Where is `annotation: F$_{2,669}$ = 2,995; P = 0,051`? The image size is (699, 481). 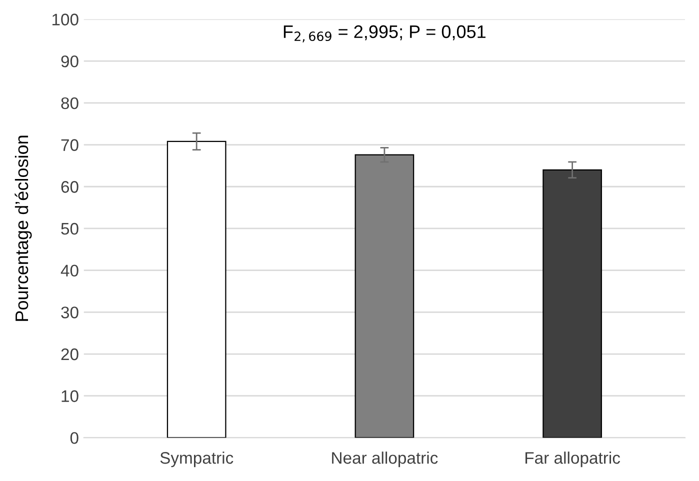
annotation: F$_{2,669}$ = 2,995; P = 0,051 is located at coordinates (385, 33).